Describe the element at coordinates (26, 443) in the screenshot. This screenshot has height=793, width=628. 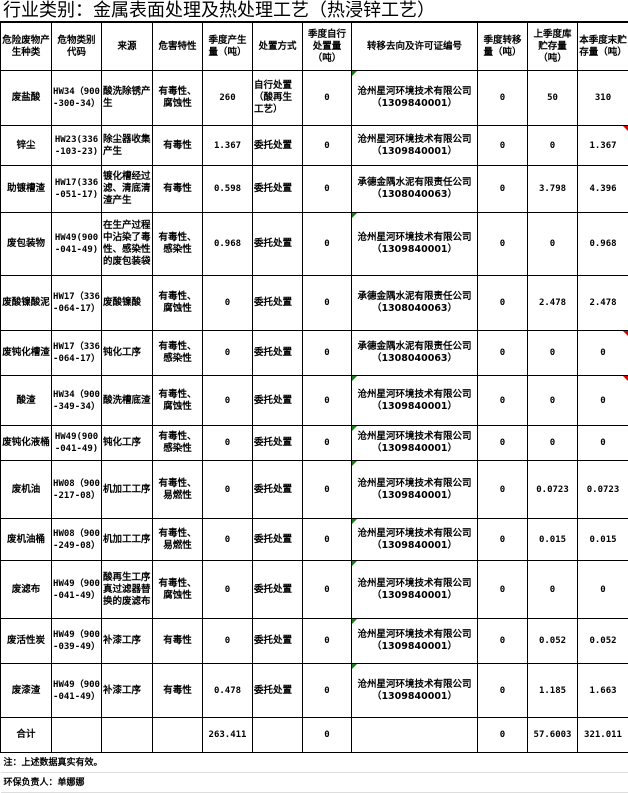
I see `table-cell: 废钝化液桶` at that location.